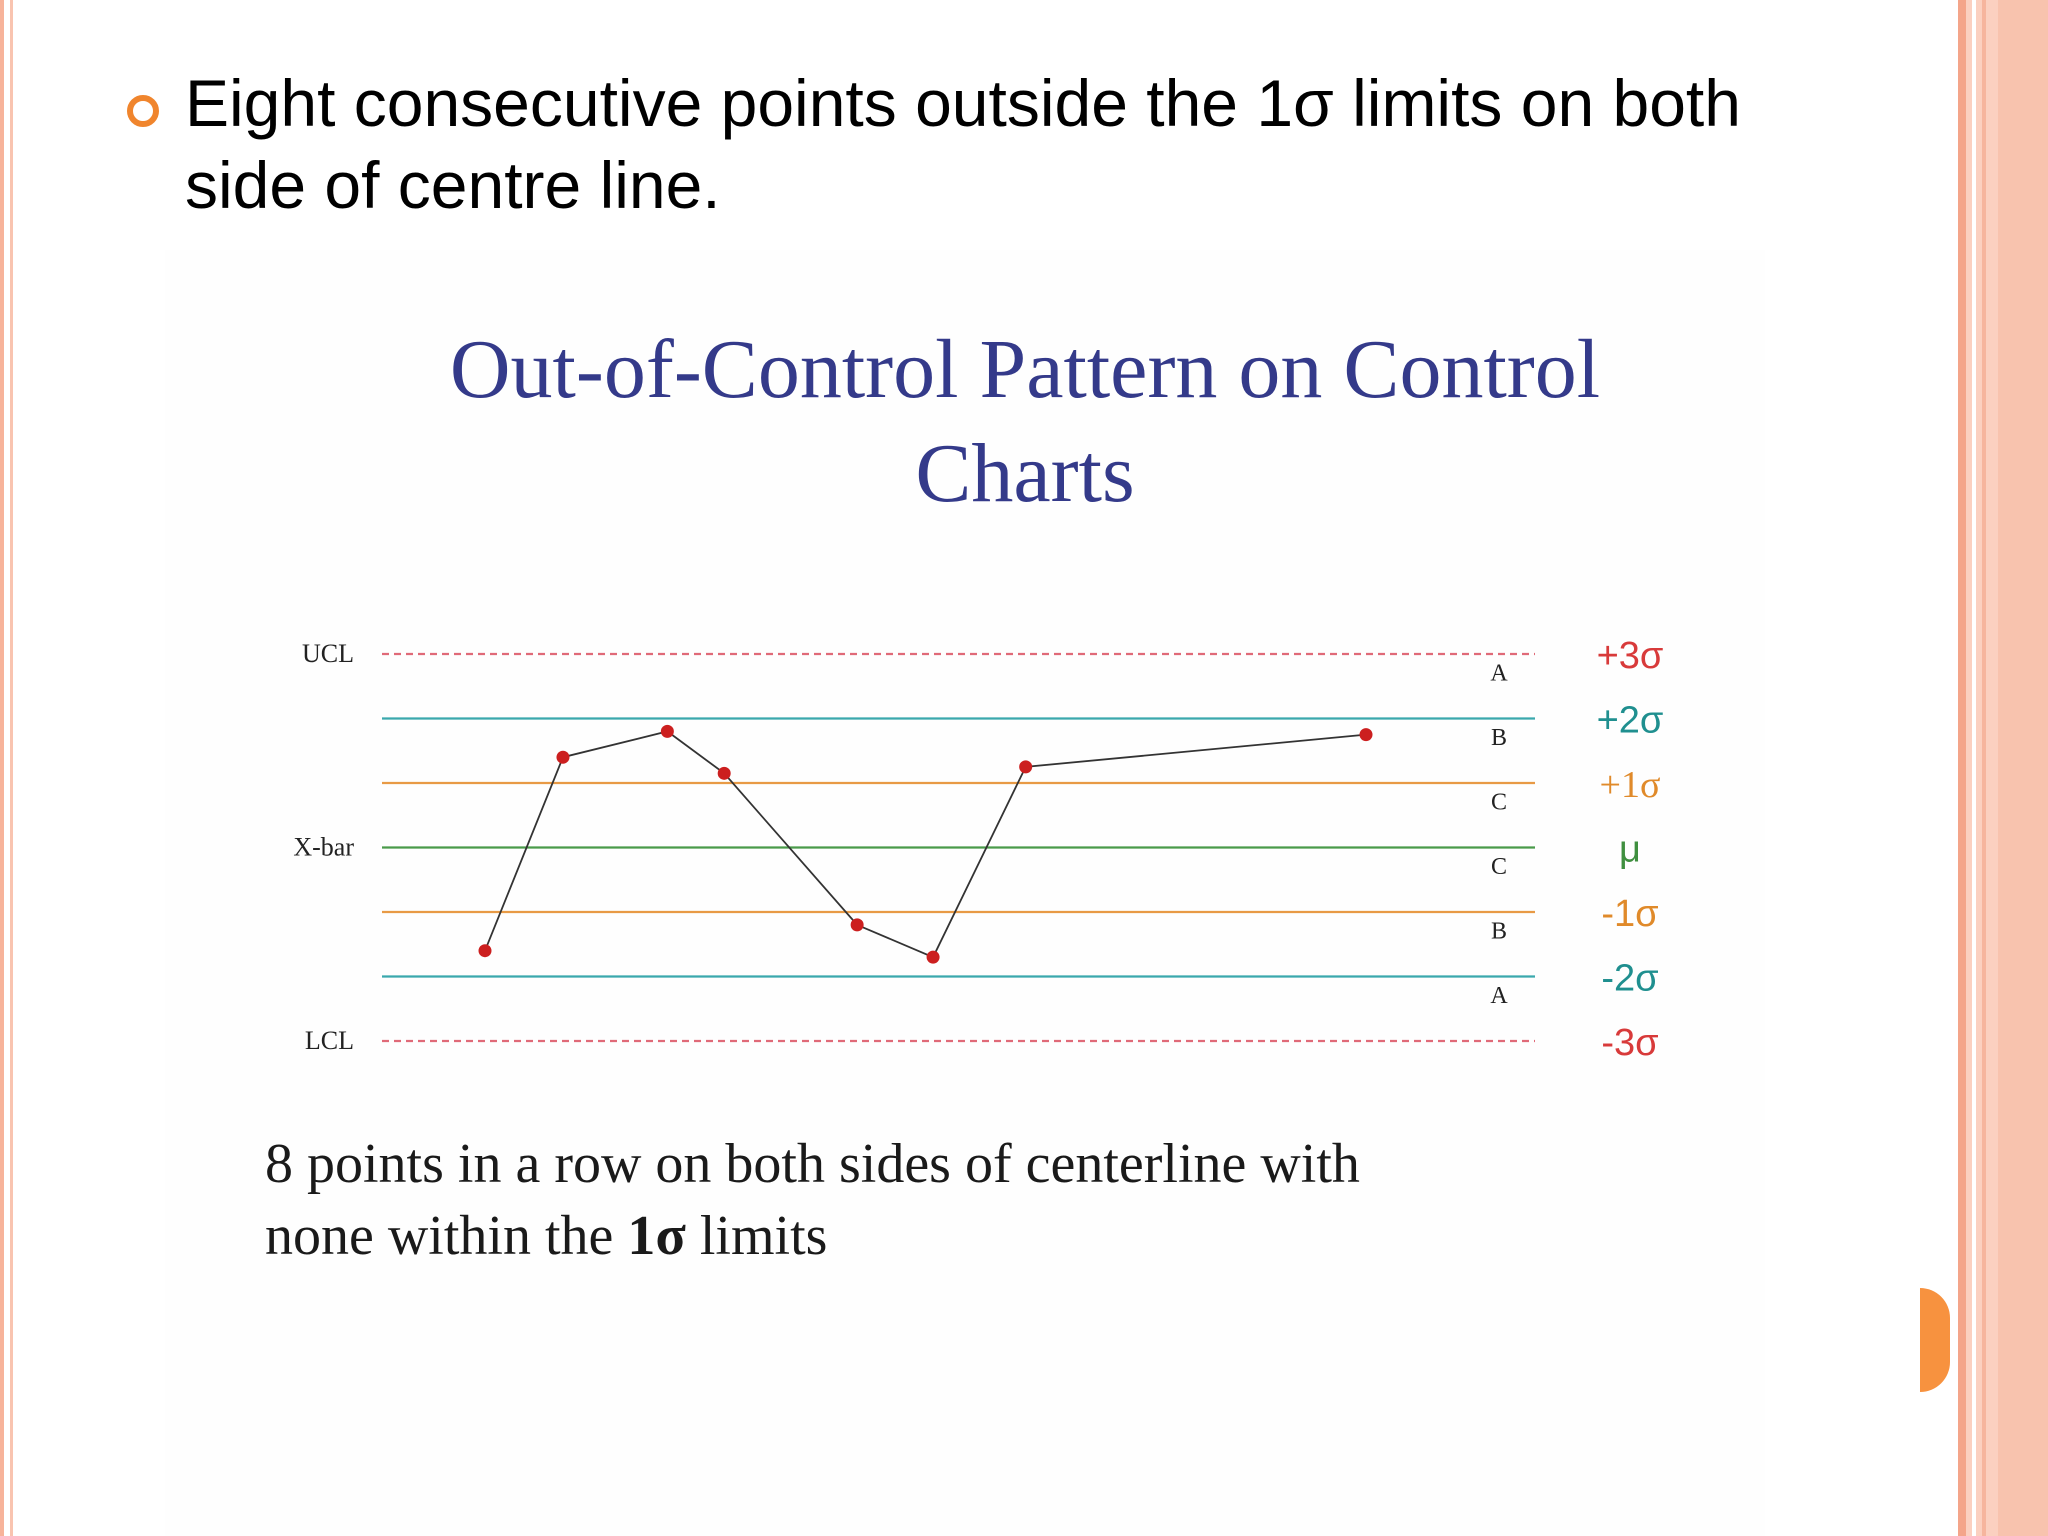 The image size is (2048, 1536). What do you see at coordinates (323, 847) in the screenshot?
I see `left-limit-label-3: X-bar` at bounding box center [323, 847].